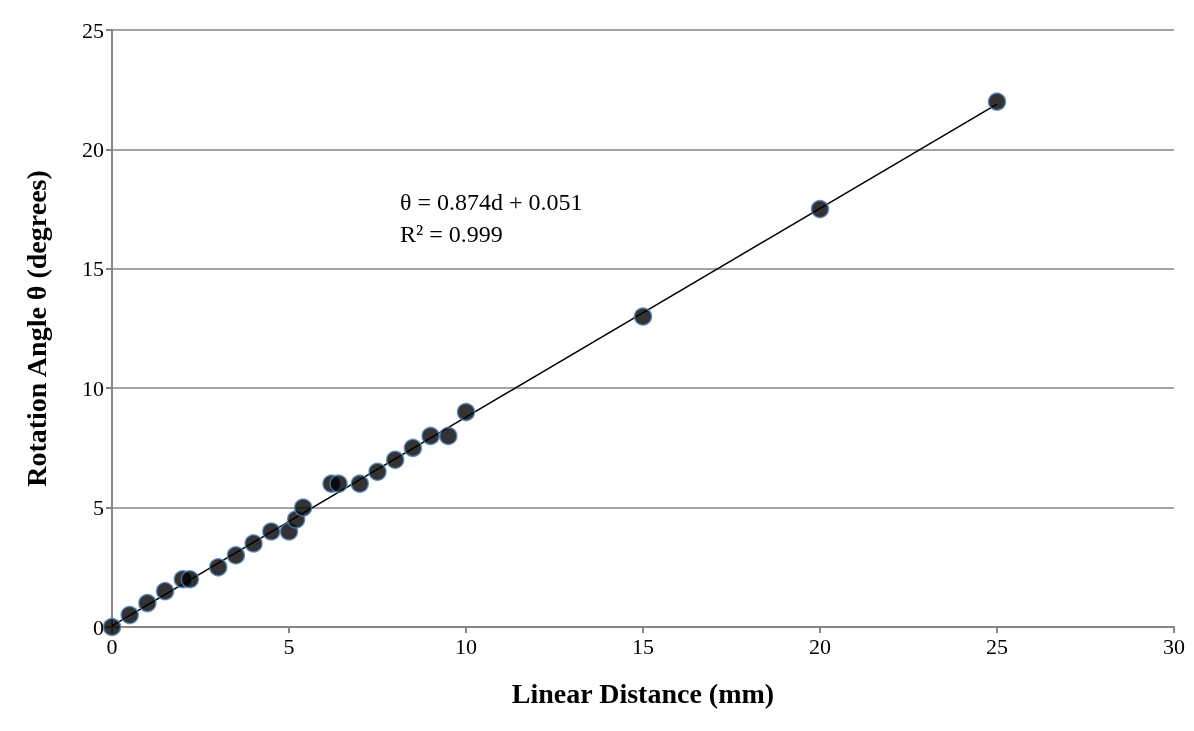  I want to click on x-tick-label: 30, so click(1174, 646).